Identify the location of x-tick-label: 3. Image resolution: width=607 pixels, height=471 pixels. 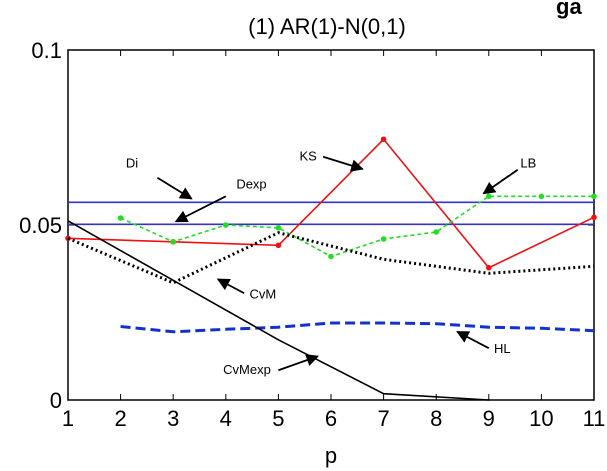
(173, 418).